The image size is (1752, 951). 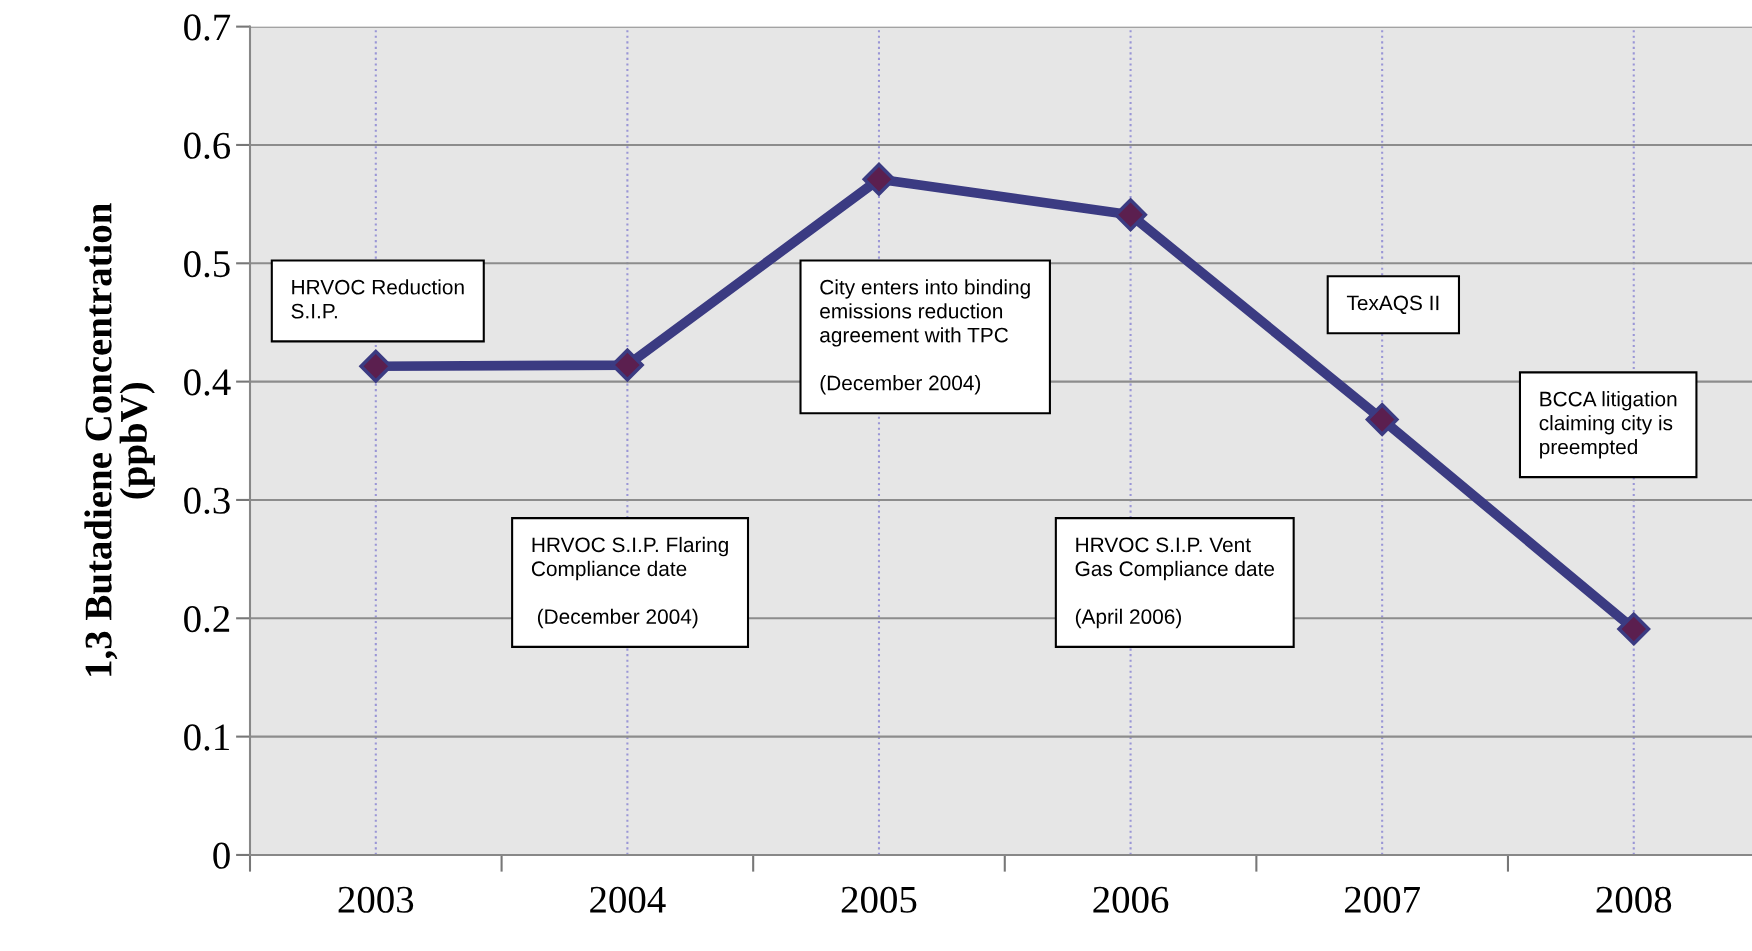 I want to click on y-tick-label: 0.6, so click(x=207, y=146).